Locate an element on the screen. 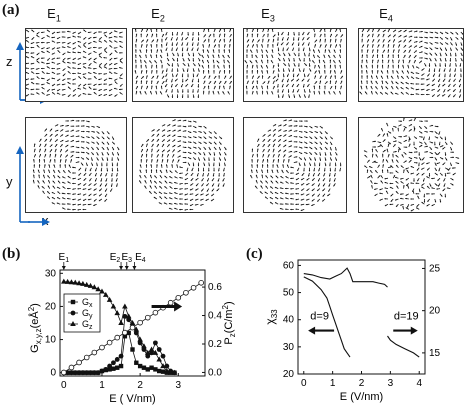 Image resolution: width=474 pixels, height=413 pixels. chart-b-ytick-left-label: 30 is located at coordinates (51, 273).